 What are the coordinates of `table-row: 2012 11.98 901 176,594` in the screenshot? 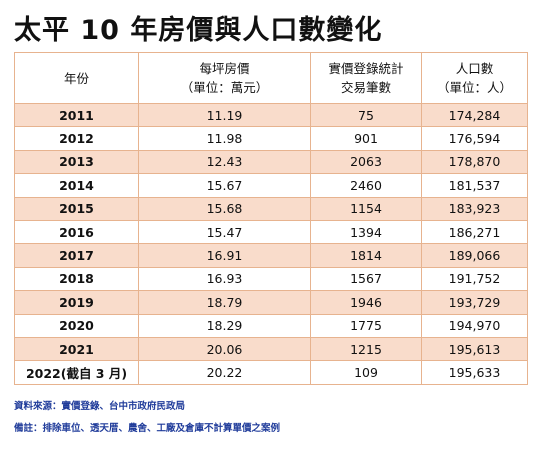 It's located at (271, 138).